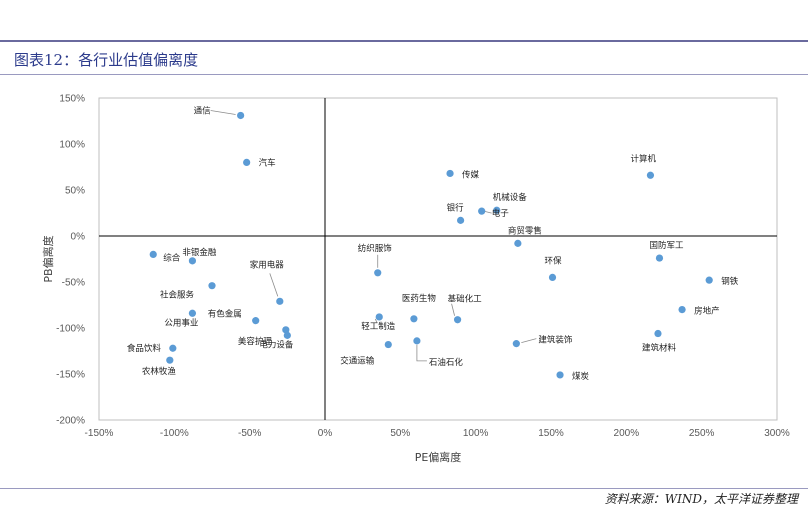 Image resolution: width=808 pixels, height=516 pixels. I want to click on x-tick-label: 300%, so click(777, 433).